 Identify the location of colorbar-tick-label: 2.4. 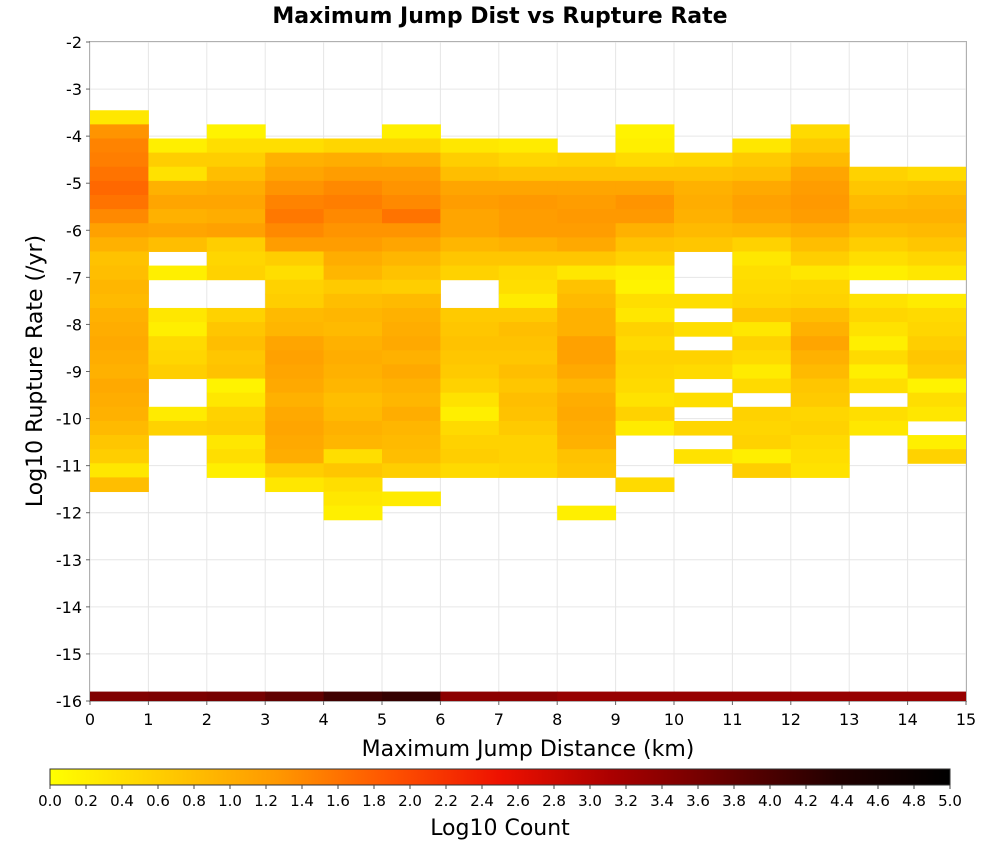
(482, 801).